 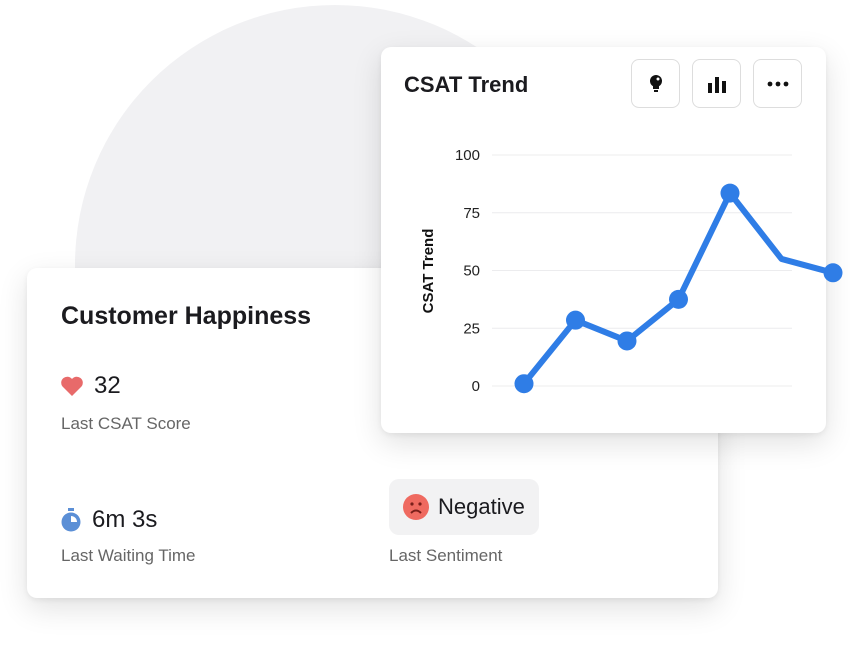 What do you see at coordinates (186, 316) in the screenshot?
I see `card-title: Customer Happiness` at bounding box center [186, 316].